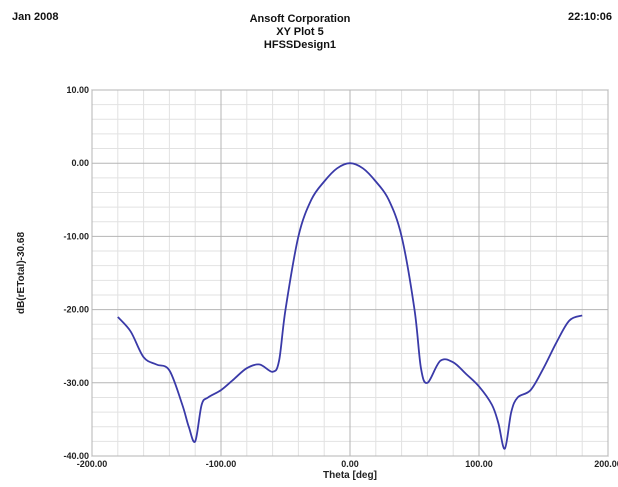  What do you see at coordinates (300, 45) in the screenshot?
I see `header-design: HFSSDesign1` at bounding box center [300, 45].